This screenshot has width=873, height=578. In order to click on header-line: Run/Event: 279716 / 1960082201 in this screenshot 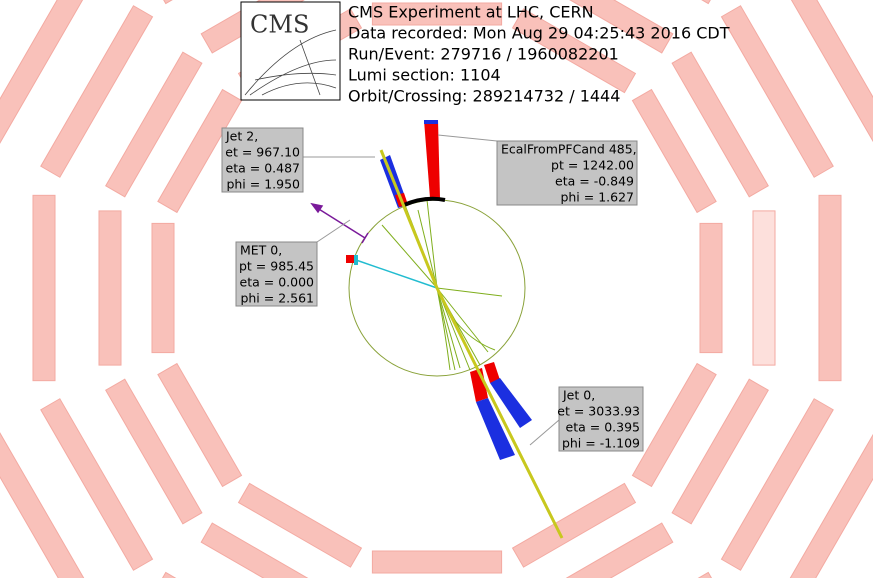, I will do `click(483, 54)`.